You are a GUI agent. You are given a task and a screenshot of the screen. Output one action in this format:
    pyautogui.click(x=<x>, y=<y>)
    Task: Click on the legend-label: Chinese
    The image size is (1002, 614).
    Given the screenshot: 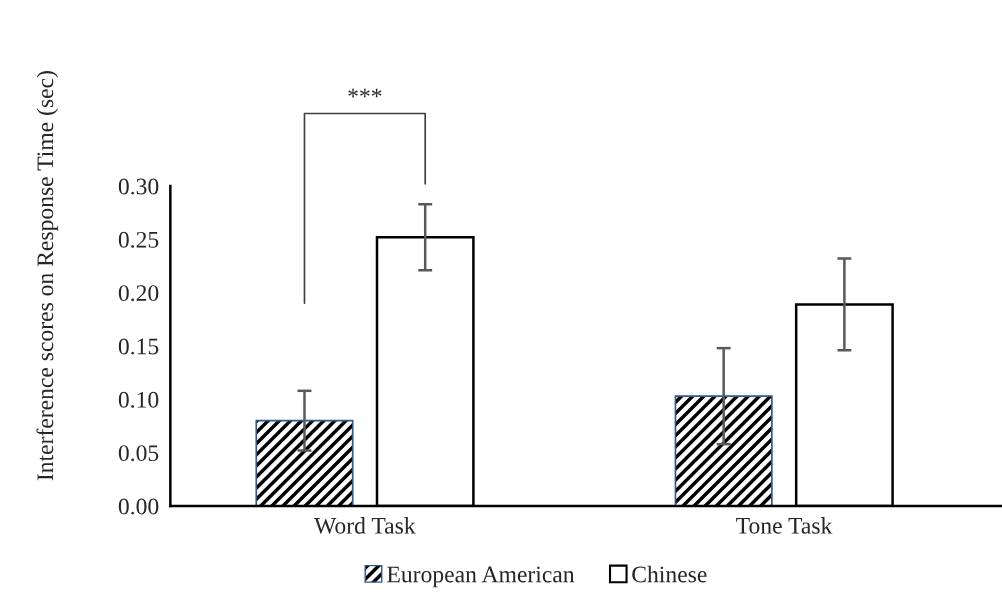 What is the action you would take?
    pyautogui.click(x=669, y=574)
    